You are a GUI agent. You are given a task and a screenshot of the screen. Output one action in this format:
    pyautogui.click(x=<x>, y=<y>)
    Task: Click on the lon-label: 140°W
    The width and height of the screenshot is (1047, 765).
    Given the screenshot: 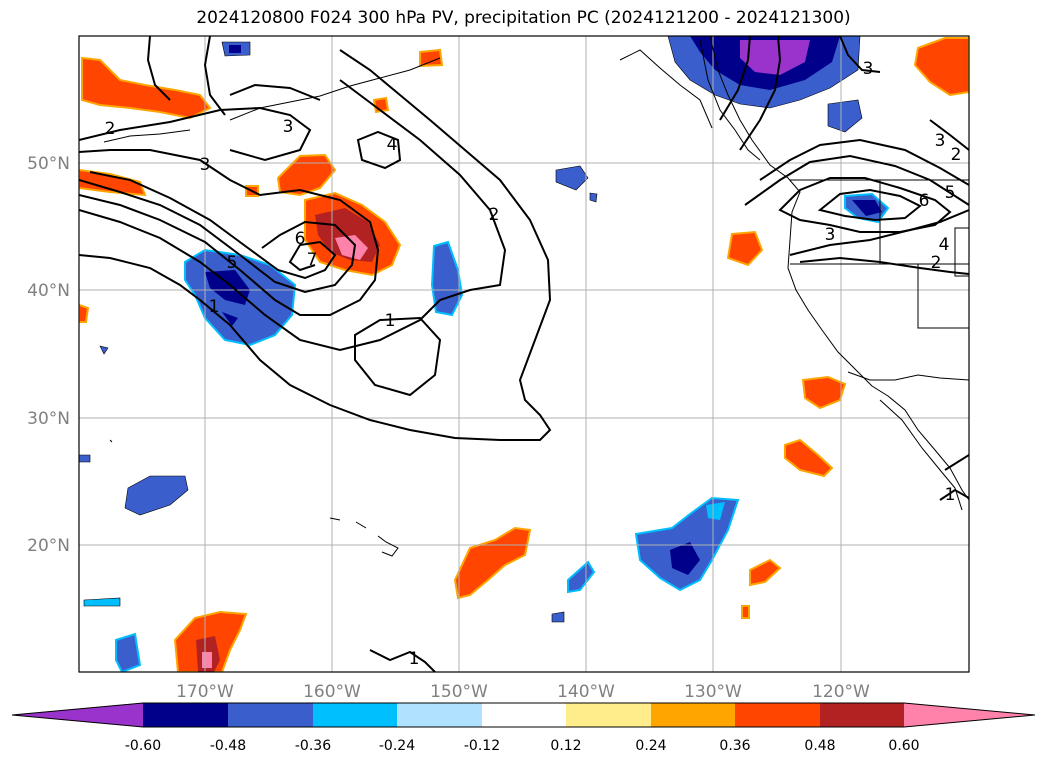 What is the action you would take?
    pyautogui.click(x=586, y=692)
    